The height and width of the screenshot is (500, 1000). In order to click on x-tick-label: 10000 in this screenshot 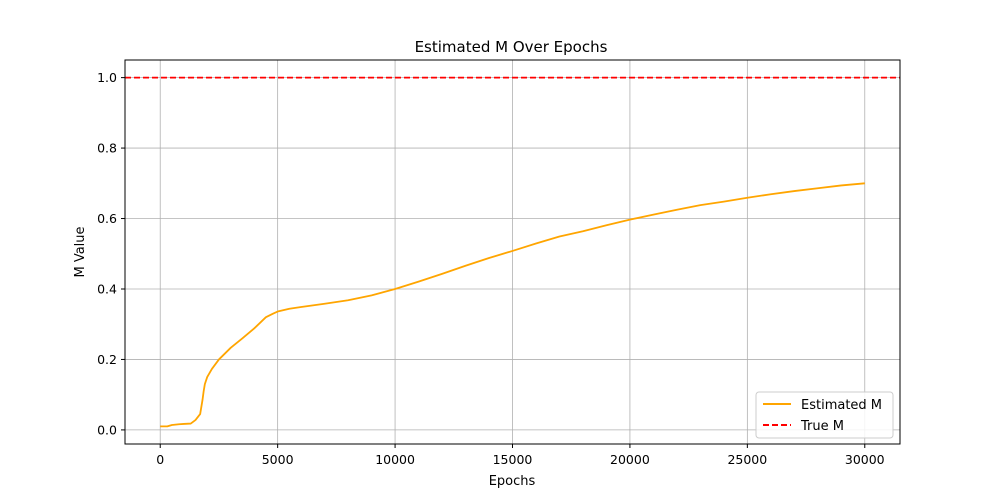, I will do `click(395, 459)`.